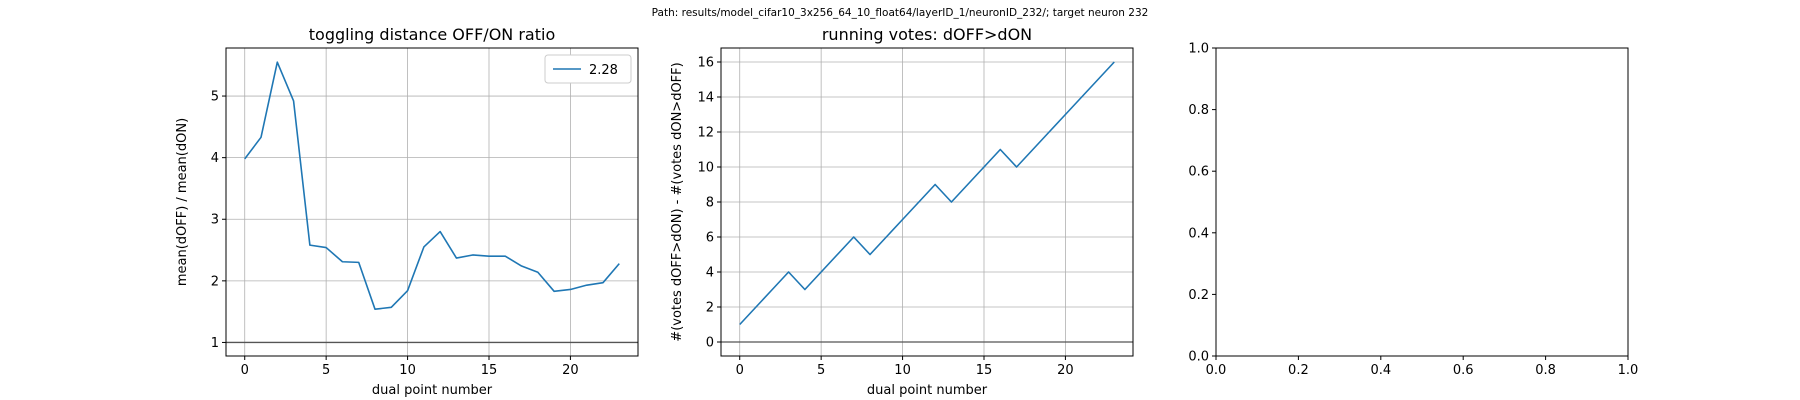  Describe the element at coordinates (603, 70) in the screenshot. I see `legend-label: 2.28` at that location.